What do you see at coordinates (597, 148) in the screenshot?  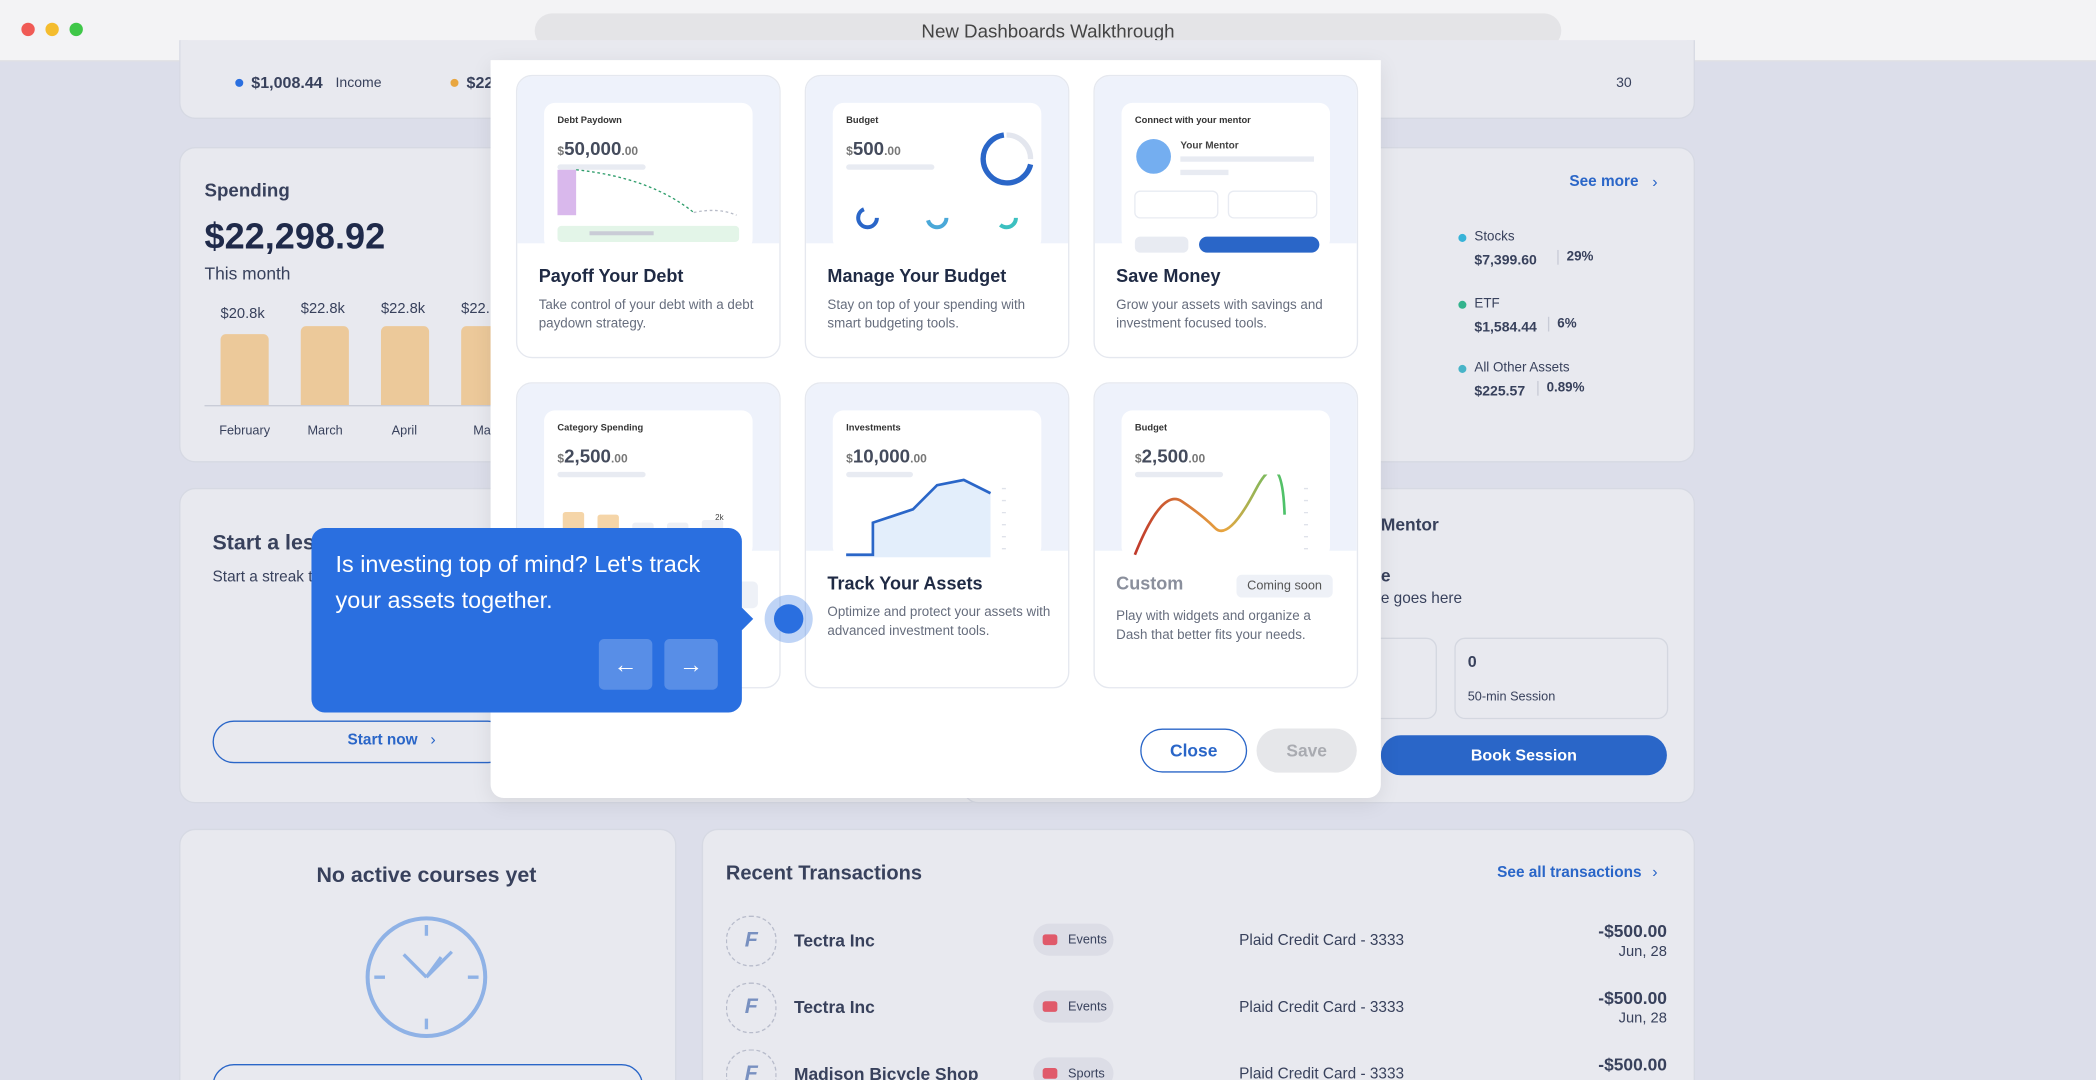 I see `preview-amount: $50,000.00` at bounding box center [597, 148].